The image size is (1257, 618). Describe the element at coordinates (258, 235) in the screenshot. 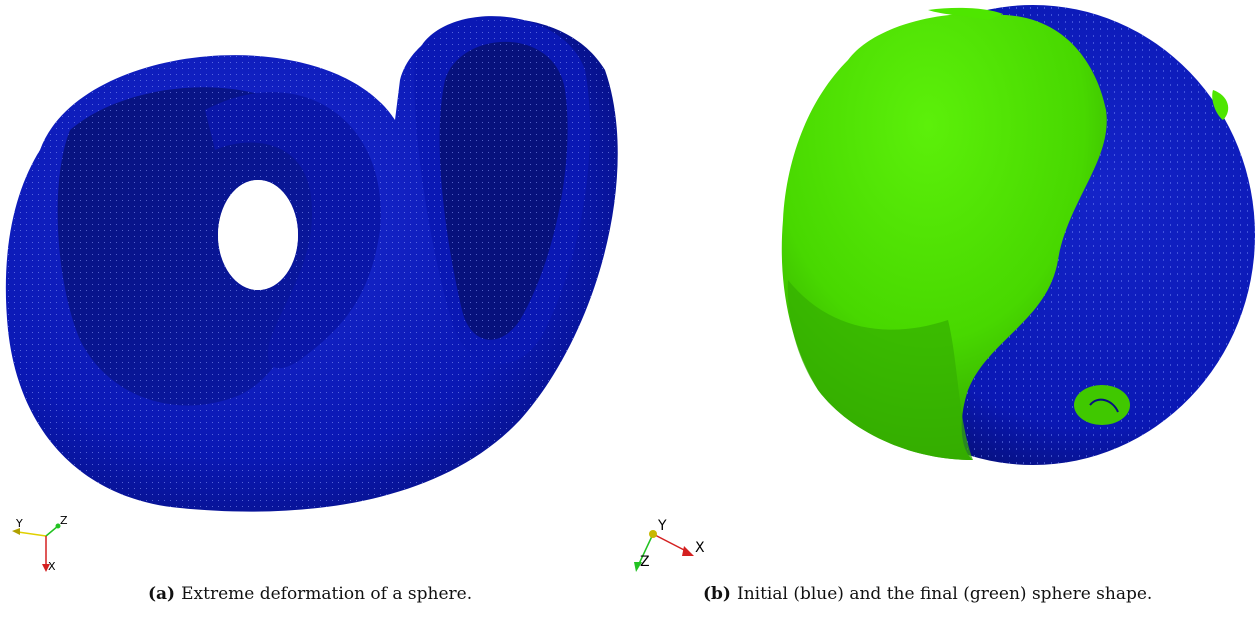

I see `loop-hole-mask` at that location.